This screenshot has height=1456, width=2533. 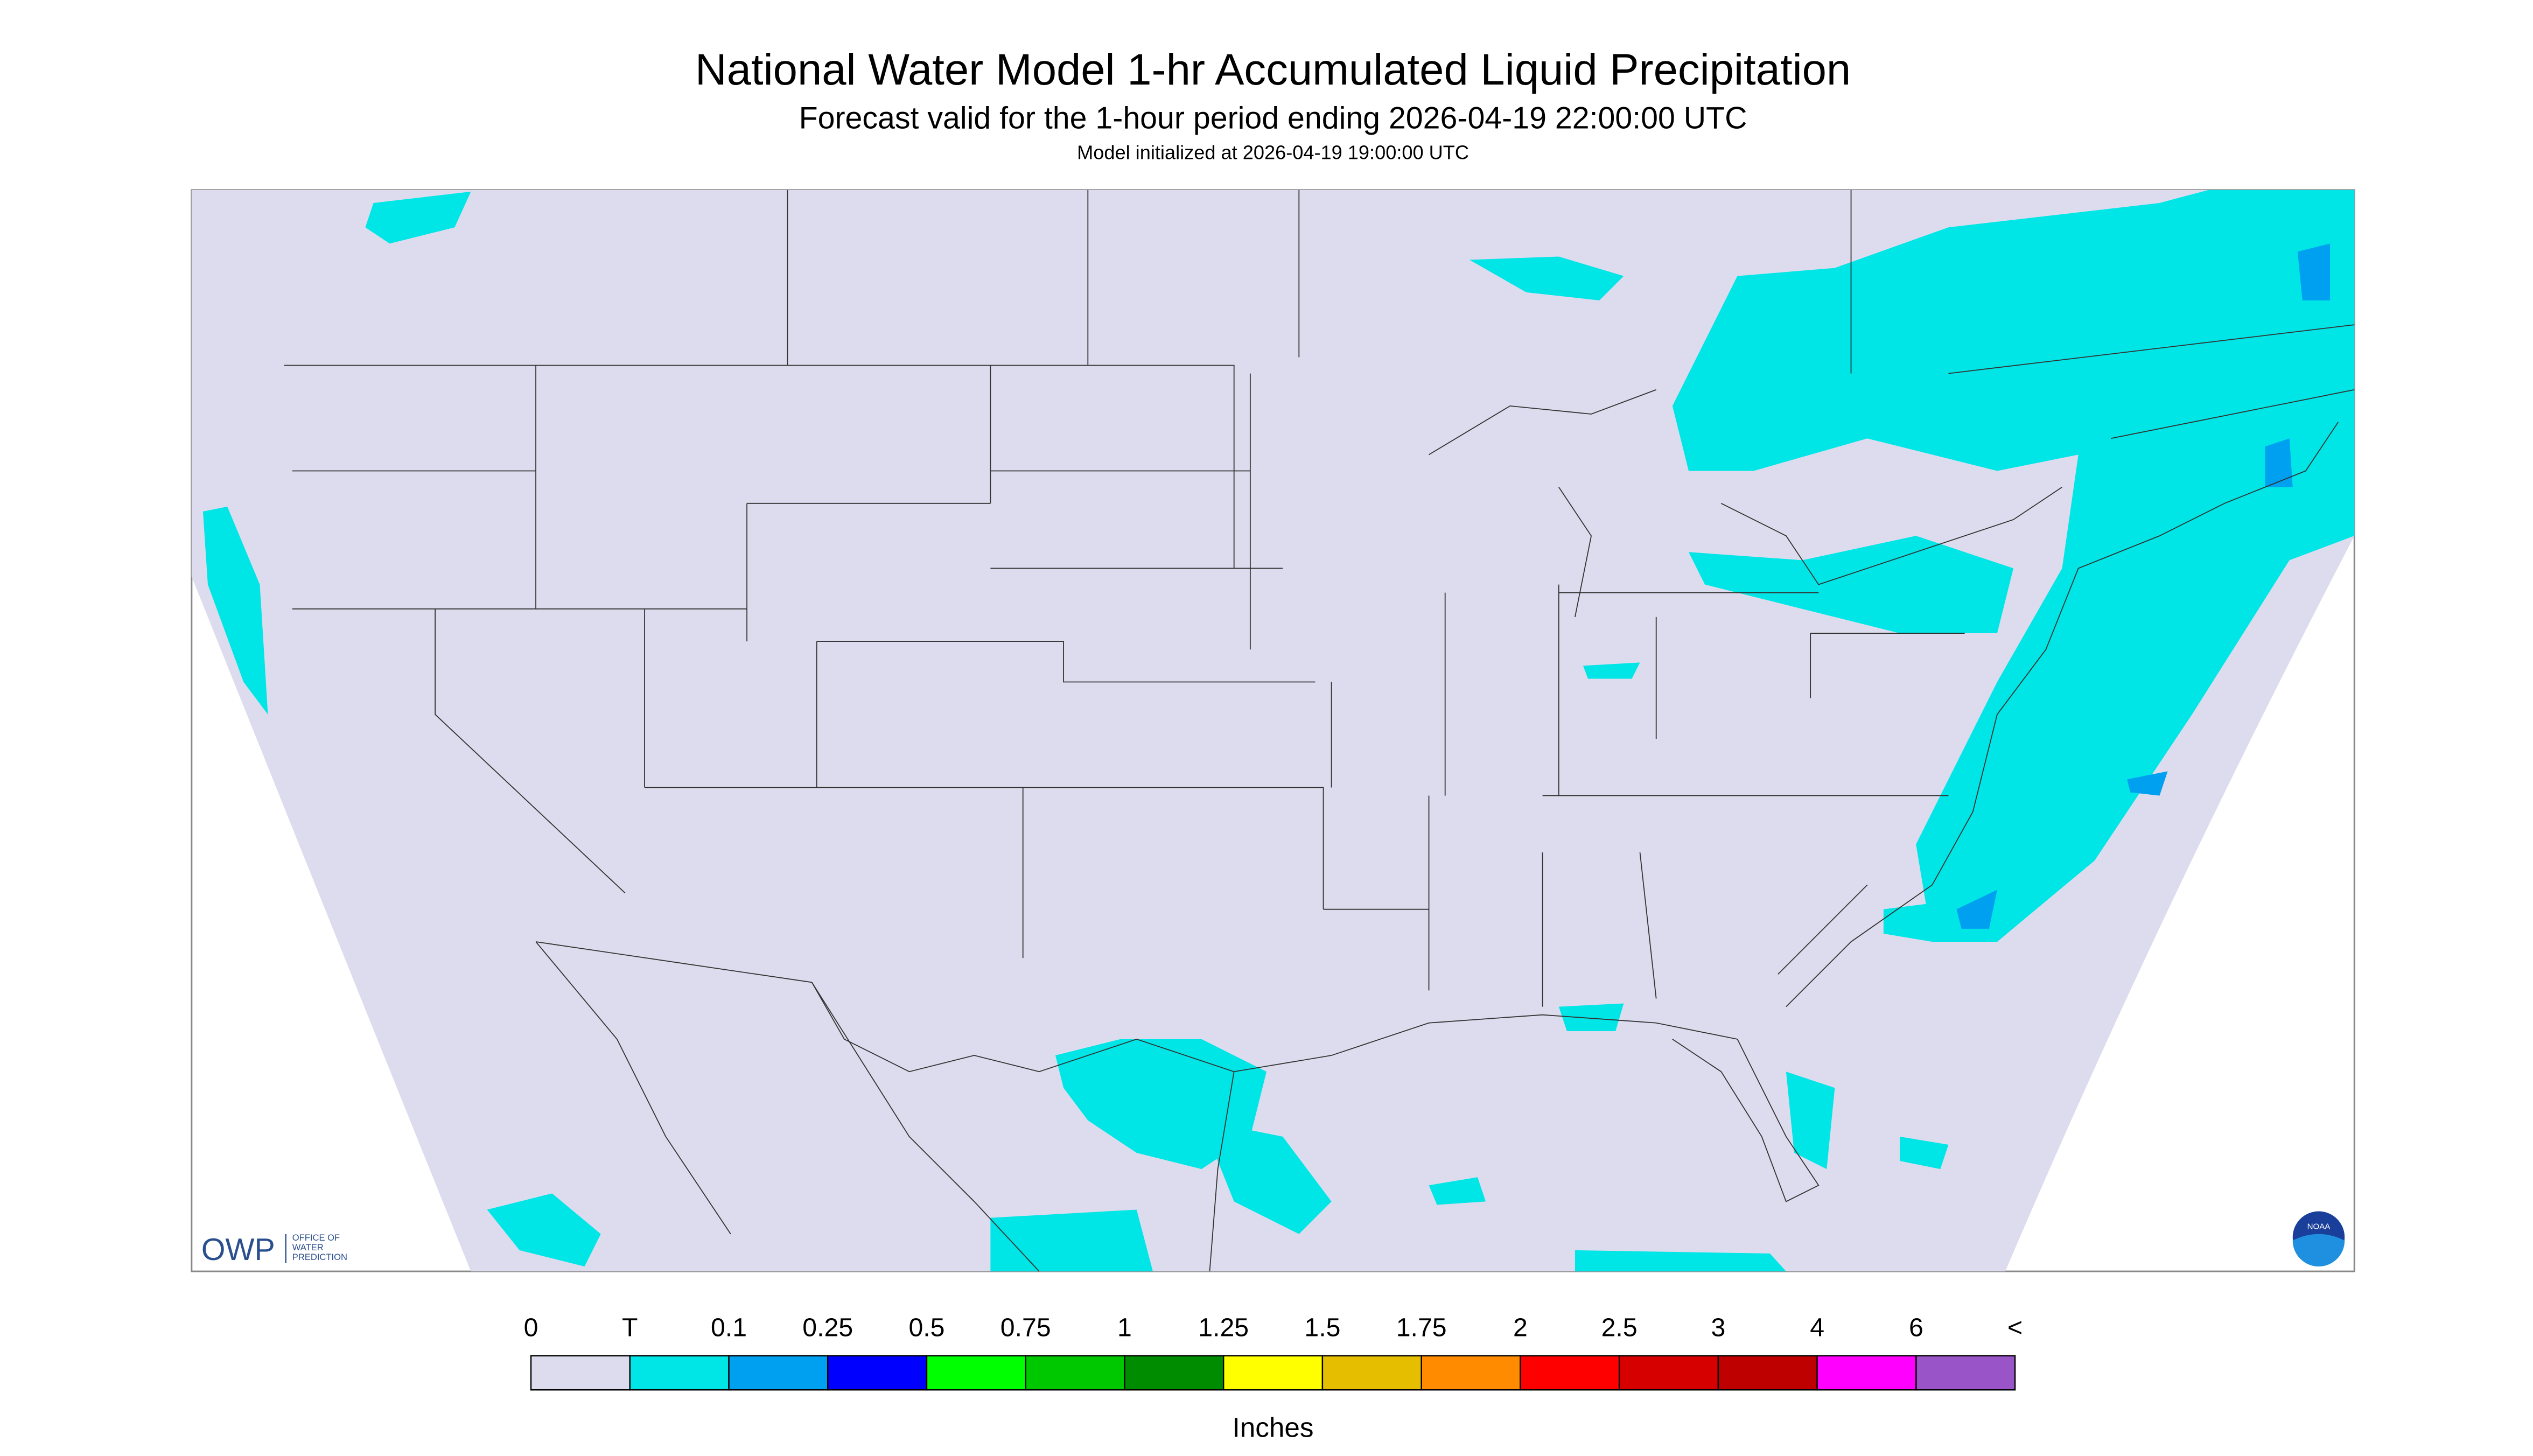 I want to click on legend-label: 0.25, so click(x=827, y=1327).